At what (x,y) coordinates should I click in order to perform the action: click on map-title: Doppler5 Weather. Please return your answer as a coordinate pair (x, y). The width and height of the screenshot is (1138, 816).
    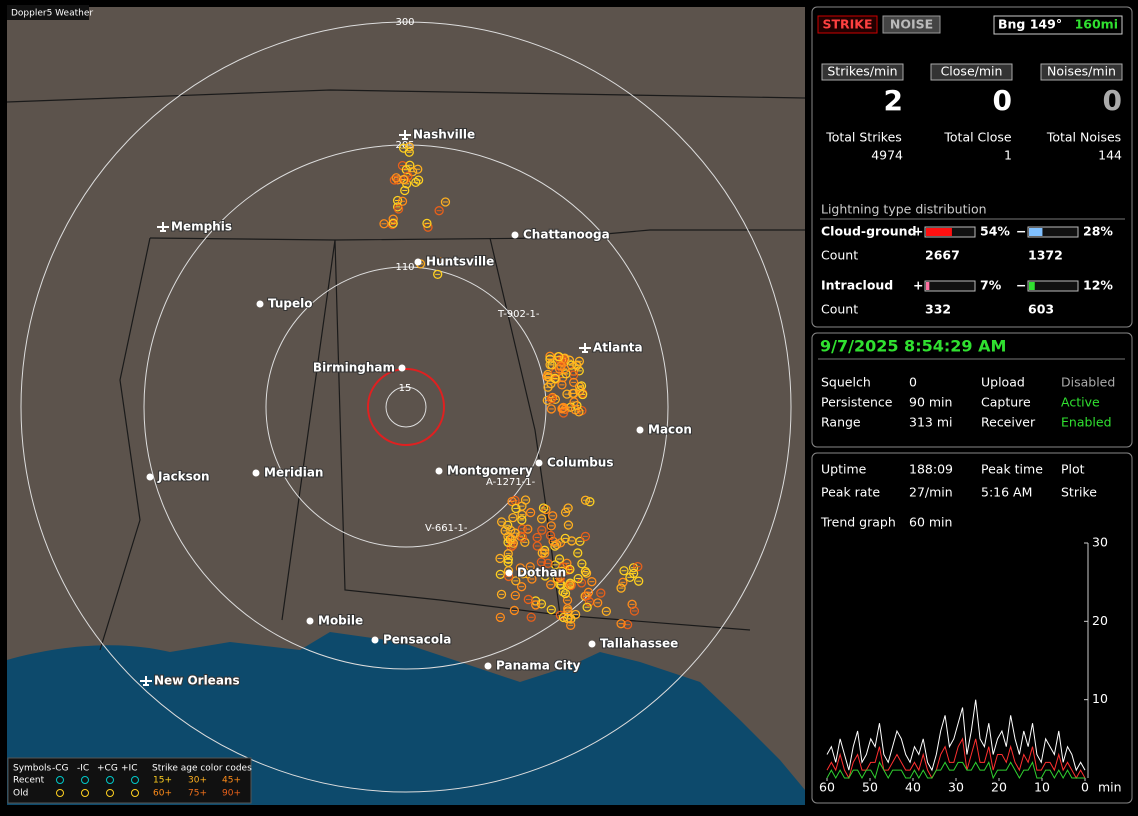
    Looking at the image, I should click on (52, 14).